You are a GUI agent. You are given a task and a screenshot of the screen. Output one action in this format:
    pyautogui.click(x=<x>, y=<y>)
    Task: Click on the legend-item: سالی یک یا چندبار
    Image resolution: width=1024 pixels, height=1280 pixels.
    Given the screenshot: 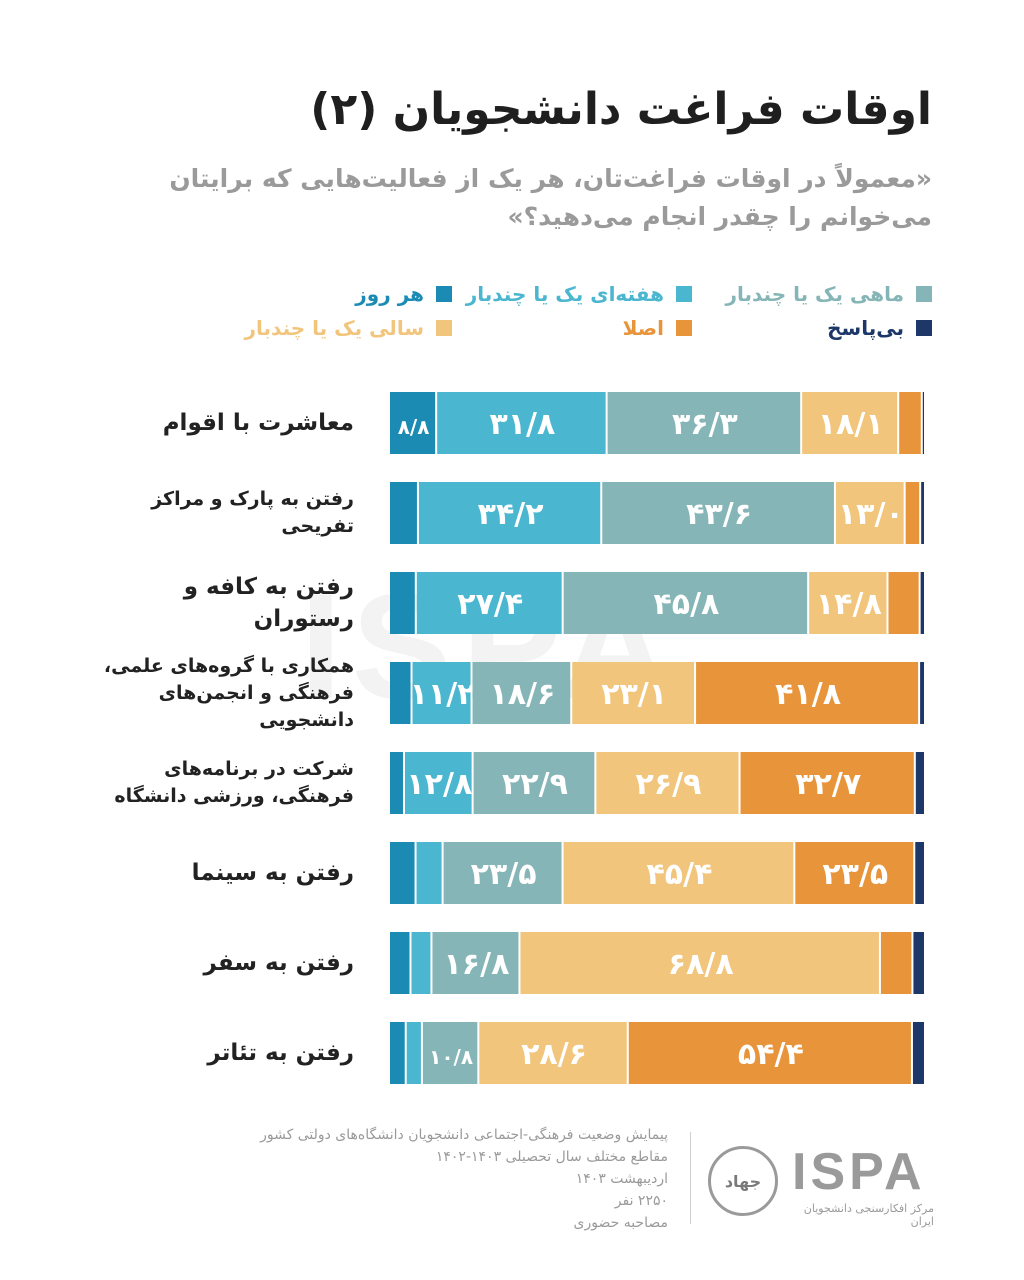 What is the action you would take?
    pyautogui.click(x=332, y=328)
    